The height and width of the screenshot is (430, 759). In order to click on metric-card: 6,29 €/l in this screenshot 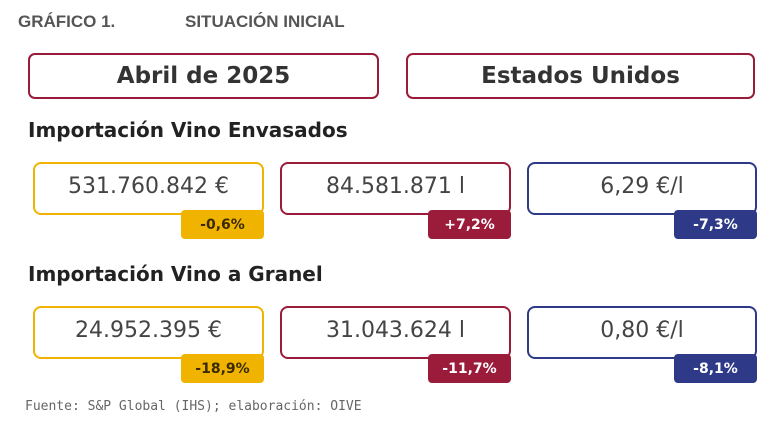, I will do `click(642, 188)`.